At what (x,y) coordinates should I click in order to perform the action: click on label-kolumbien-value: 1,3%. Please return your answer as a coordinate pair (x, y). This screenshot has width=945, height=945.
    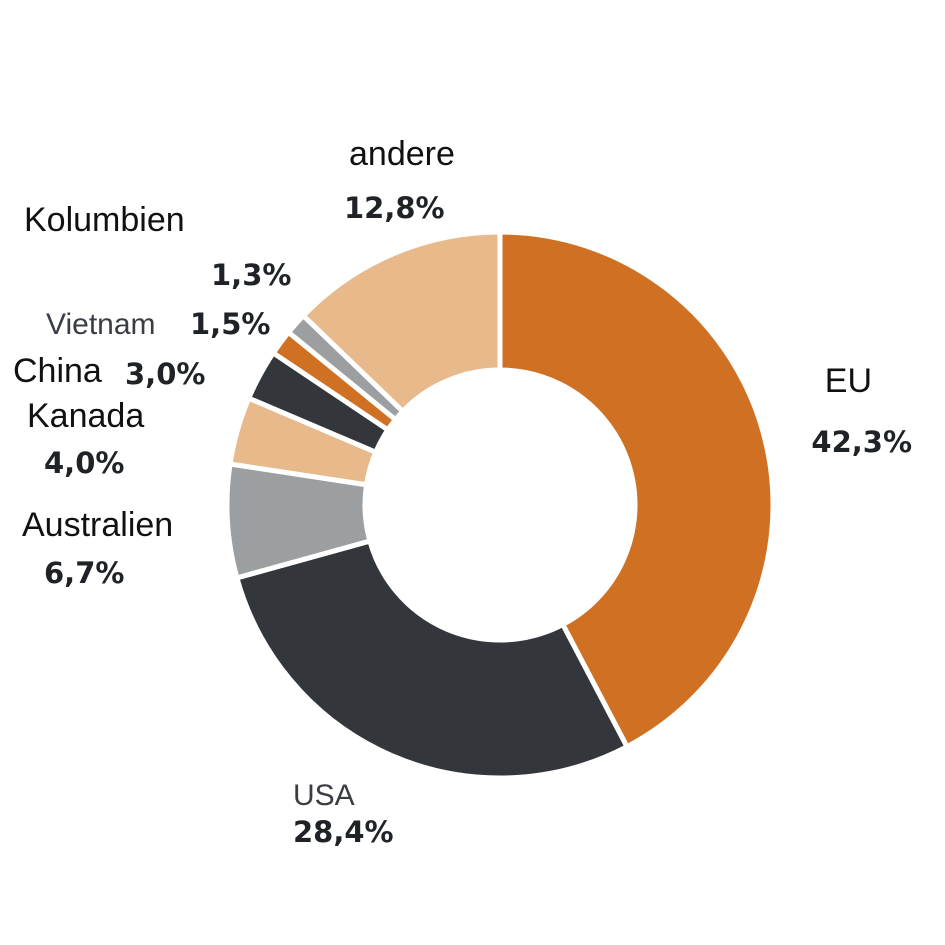
    Looking at the image, I should click on (251, 275).